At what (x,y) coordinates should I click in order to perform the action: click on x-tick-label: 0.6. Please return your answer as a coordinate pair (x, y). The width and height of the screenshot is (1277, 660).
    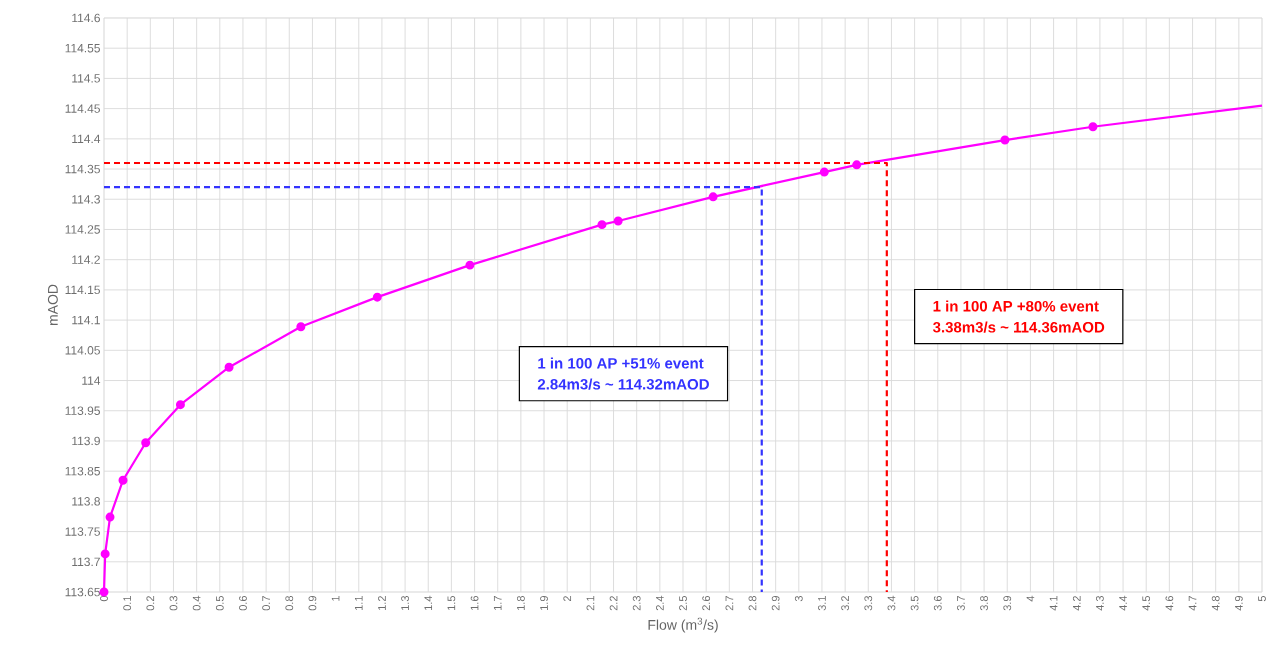
    Looking at the image, I should click on (243, 603).